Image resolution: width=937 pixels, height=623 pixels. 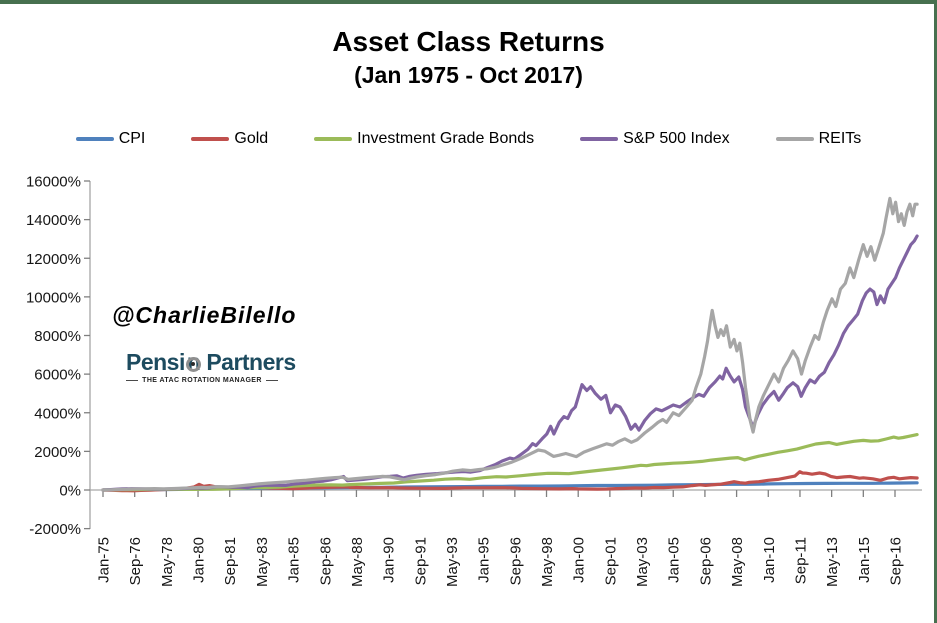 I want to click on y-tick-label: 14000%, so click(x=53, y=220).